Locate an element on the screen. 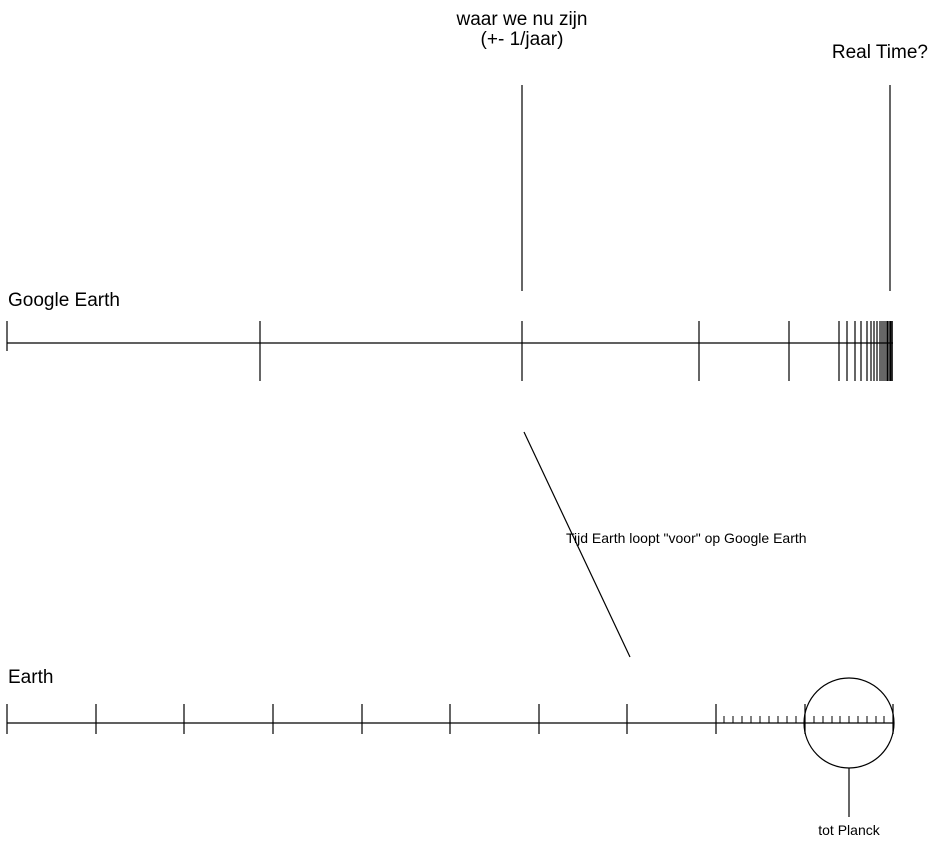 Image resolution: width=941 pixels, height=844 pixels. real-time-label: Real Time? is located at coordinates (880, 52).